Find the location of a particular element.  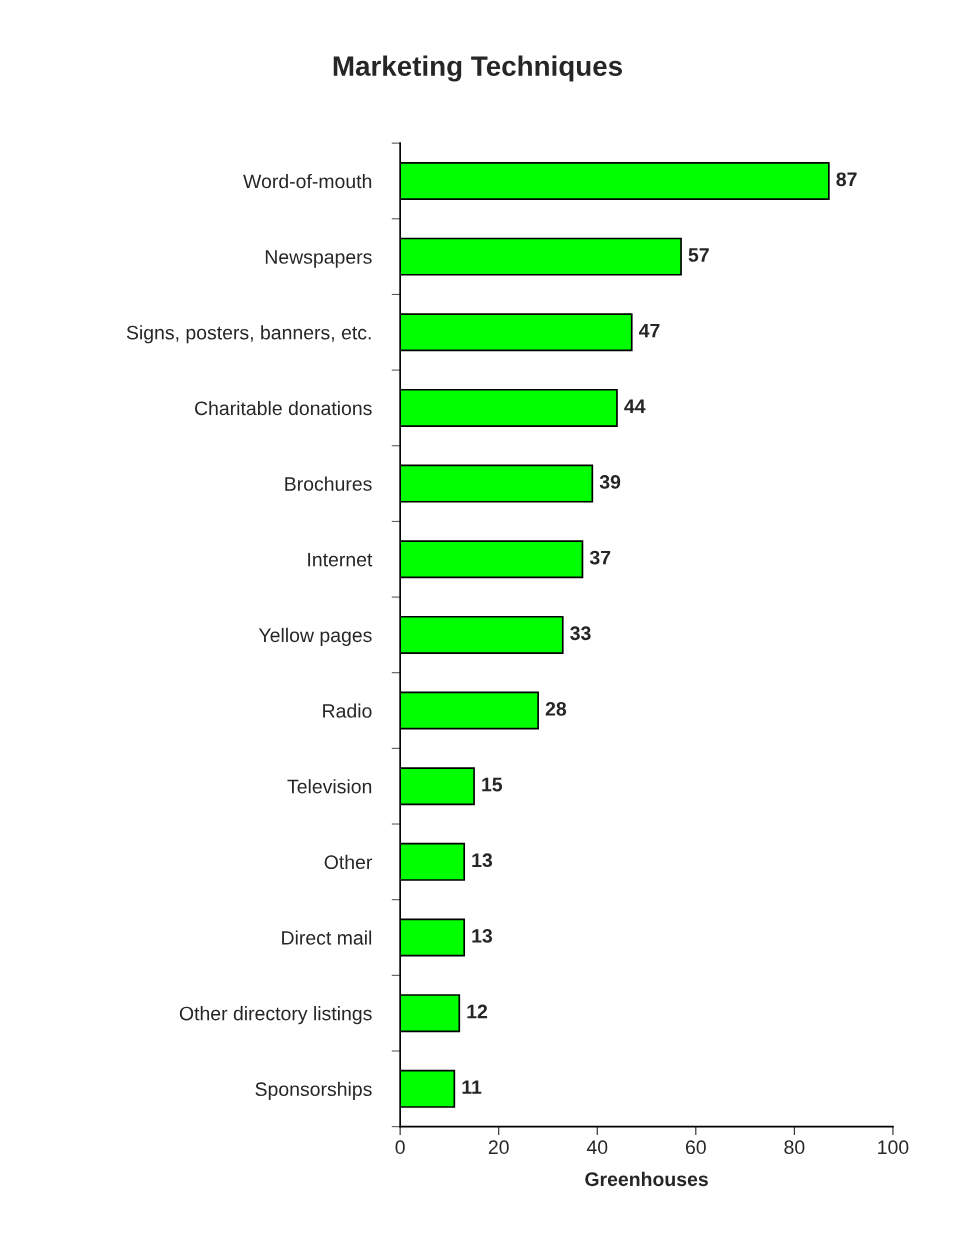

x-tick-label: 0 is located at coordinates (400, 1147).